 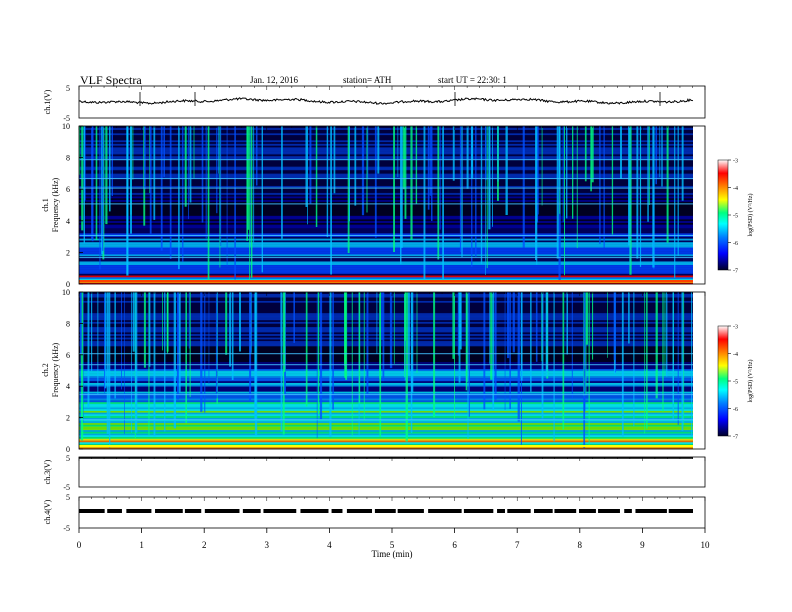 What do you see at coordinates (141, 545) in the screenshot?
I see `x-tick-label: 1` at bounding box center [141, 545].